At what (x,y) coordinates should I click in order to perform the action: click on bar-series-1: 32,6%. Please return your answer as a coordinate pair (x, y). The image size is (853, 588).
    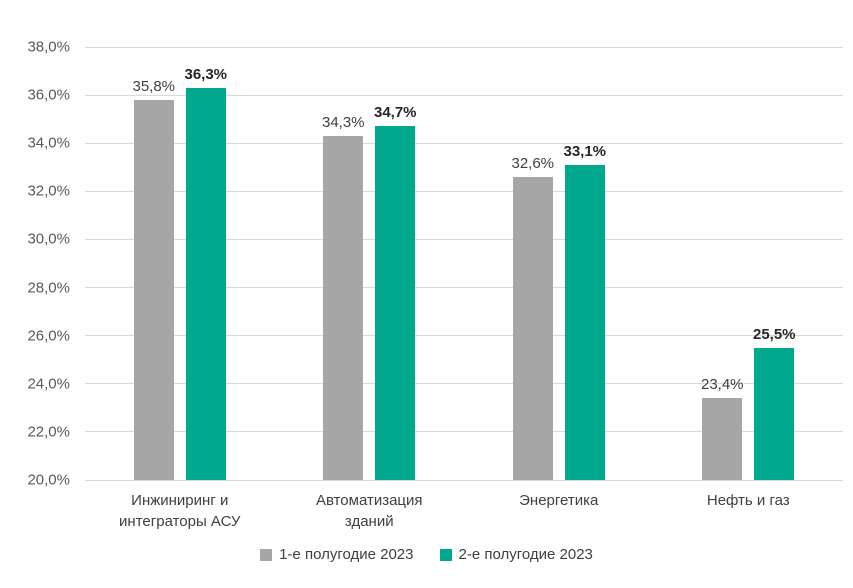
    Looking at the image, I should click on (532, 317).